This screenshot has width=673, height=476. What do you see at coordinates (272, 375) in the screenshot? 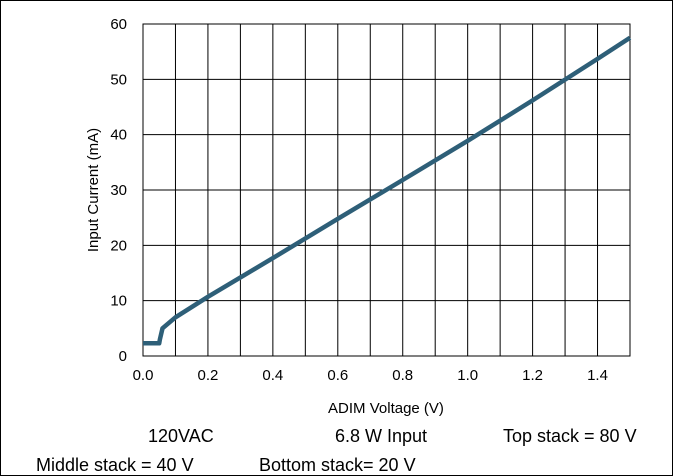
I see `x-tick-label: 0.4` at bounding box center [272, 375].